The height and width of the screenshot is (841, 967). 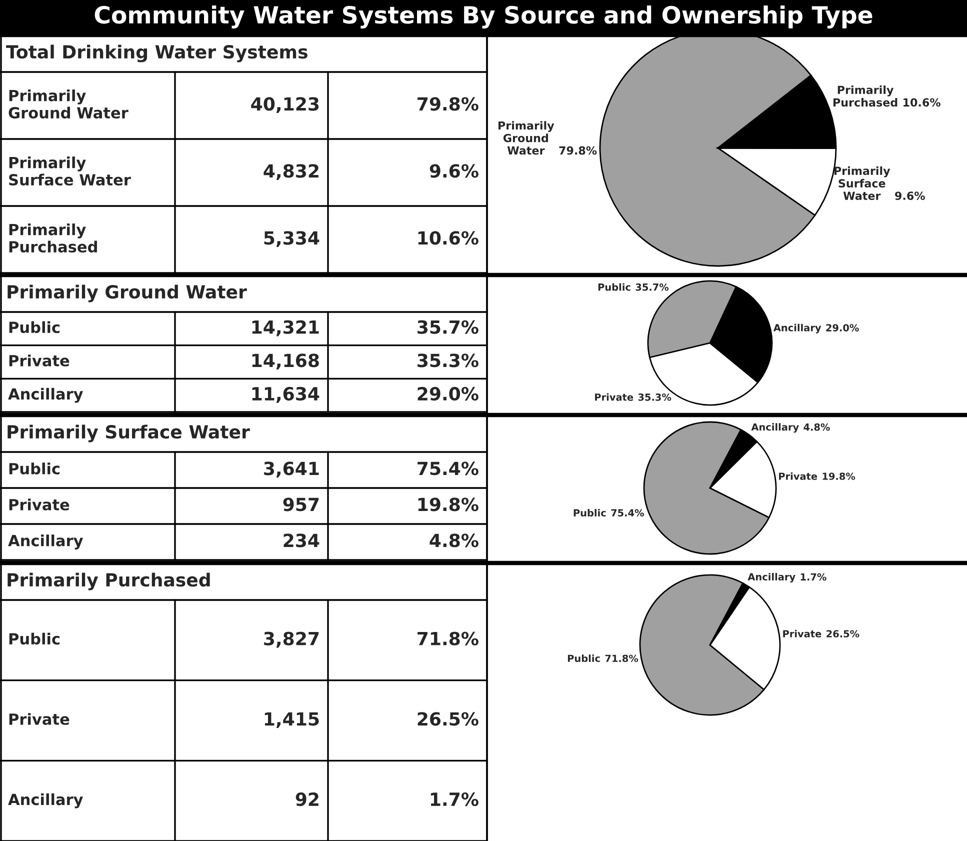 I want to click on text: 5,334, so click(x=292, y=239).